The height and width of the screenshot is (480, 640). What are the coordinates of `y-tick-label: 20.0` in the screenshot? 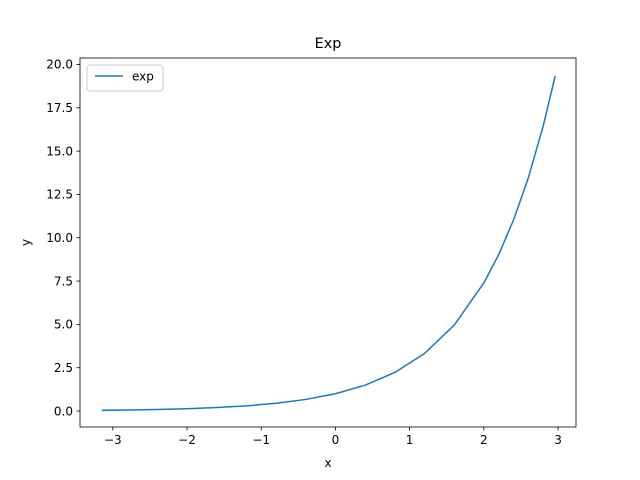 It's located at (59, 65).